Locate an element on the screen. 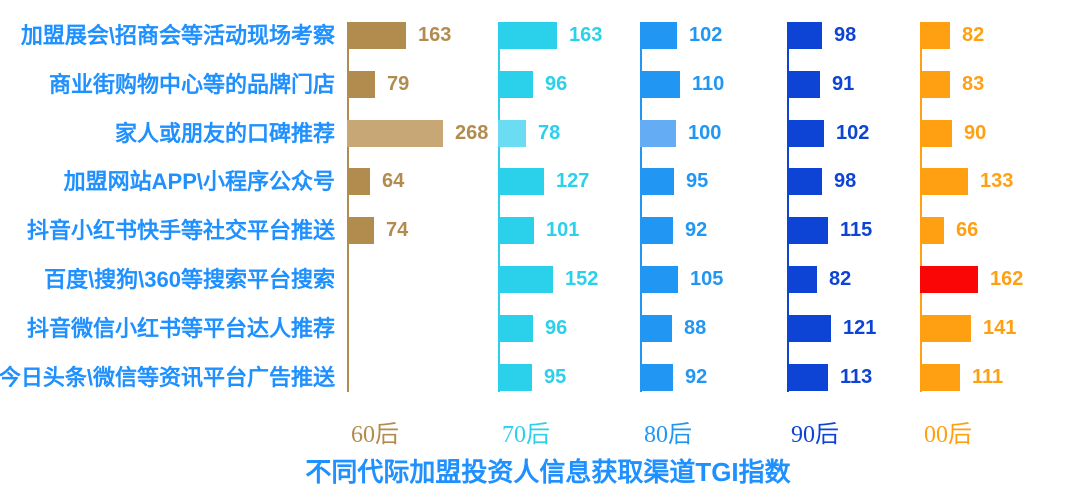 This screenshot has height=493, width=1080. axis-baseline-60后 is located at coordinates (348, 207).